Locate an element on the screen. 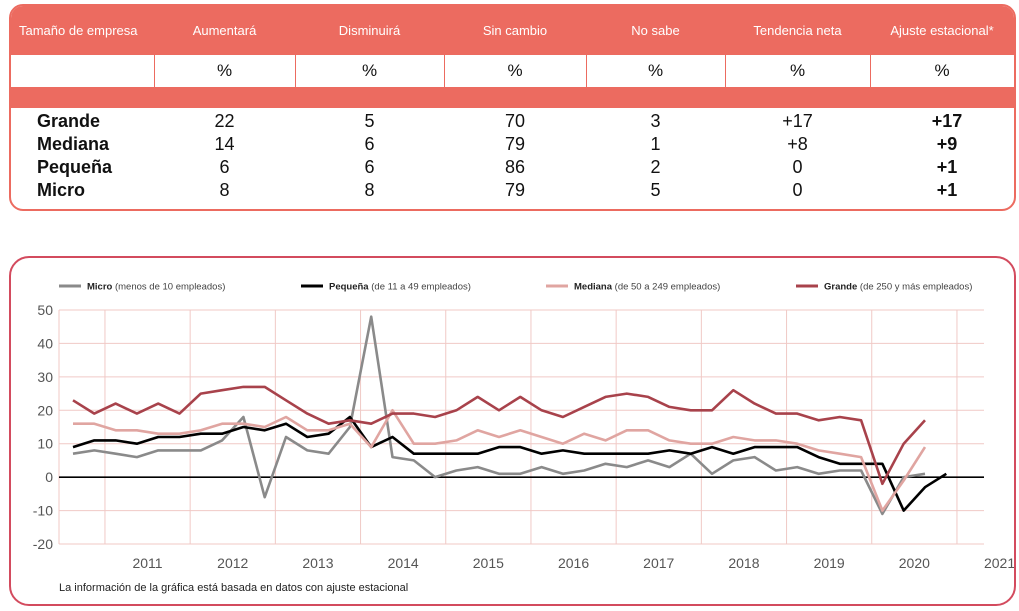 The image size is (1019, 611). row-mediana-increase: 14 is located at coordinates (224, 144).